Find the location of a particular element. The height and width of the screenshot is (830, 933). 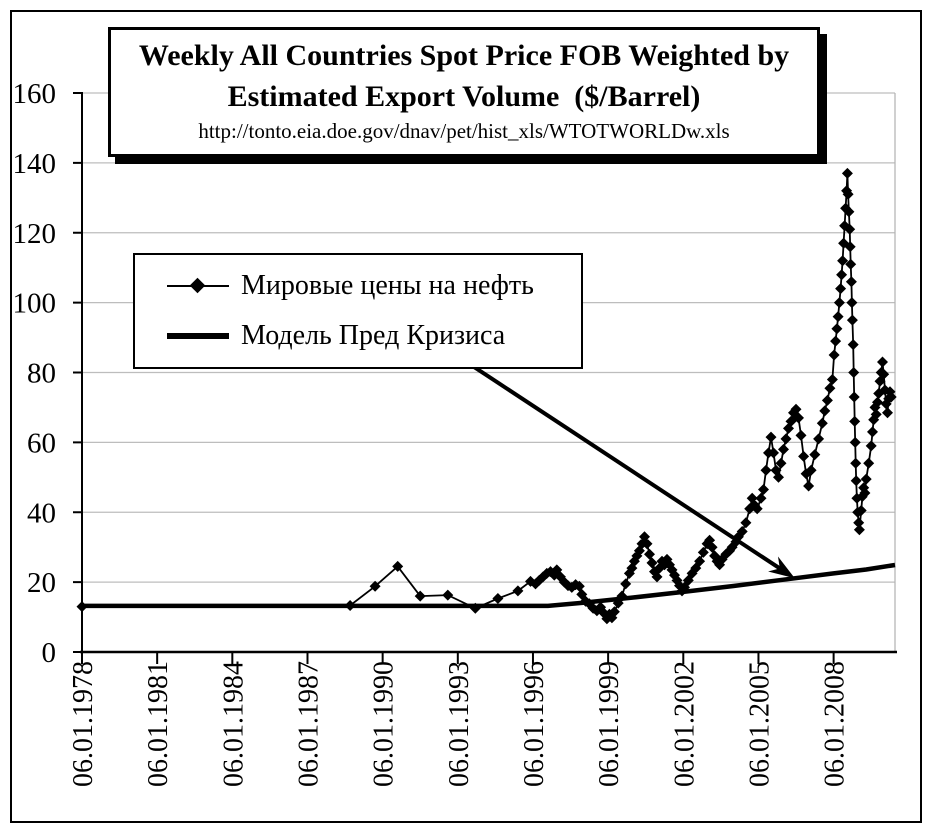

legend-diamond-icon is located at coordinates (197, 285).